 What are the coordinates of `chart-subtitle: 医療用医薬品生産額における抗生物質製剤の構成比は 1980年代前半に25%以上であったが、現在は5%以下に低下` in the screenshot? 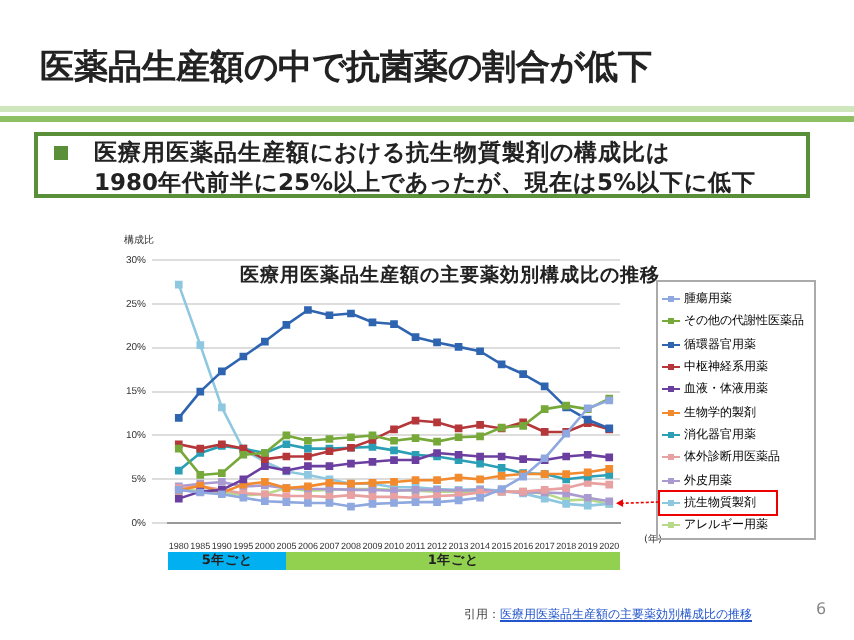 It's located at (425, 167).